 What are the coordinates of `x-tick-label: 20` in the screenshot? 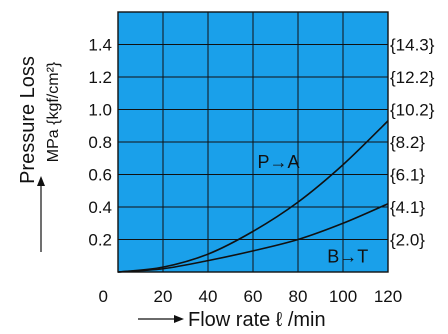 It's located at (163, 296).